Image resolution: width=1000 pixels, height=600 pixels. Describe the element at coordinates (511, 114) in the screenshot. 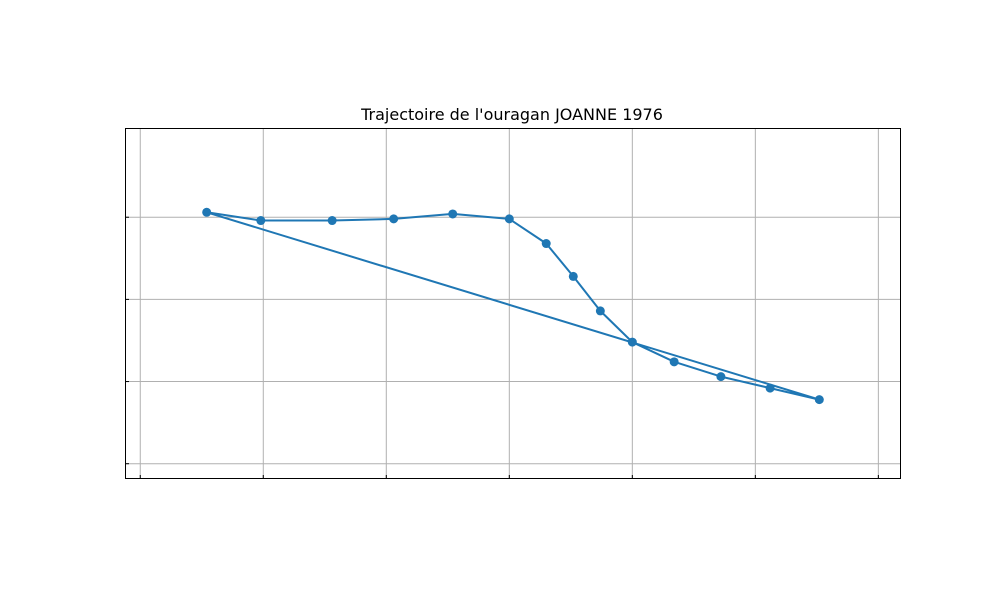

I see `chart-title: Trajectoire de l'ouragan JOANNE 1976` at that location.